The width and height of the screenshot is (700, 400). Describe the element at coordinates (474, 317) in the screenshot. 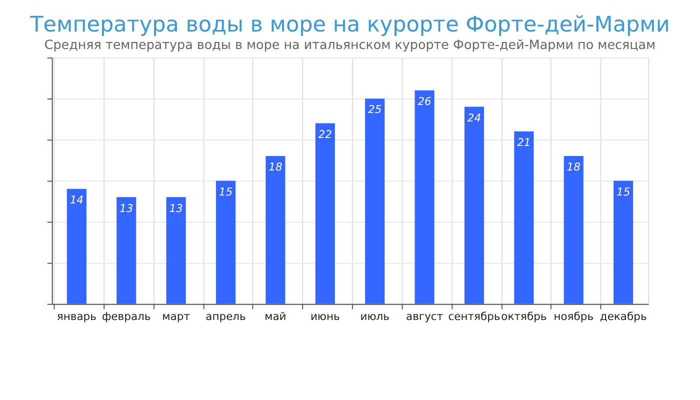

I see `x-tick-label: сентябрь` at that location.